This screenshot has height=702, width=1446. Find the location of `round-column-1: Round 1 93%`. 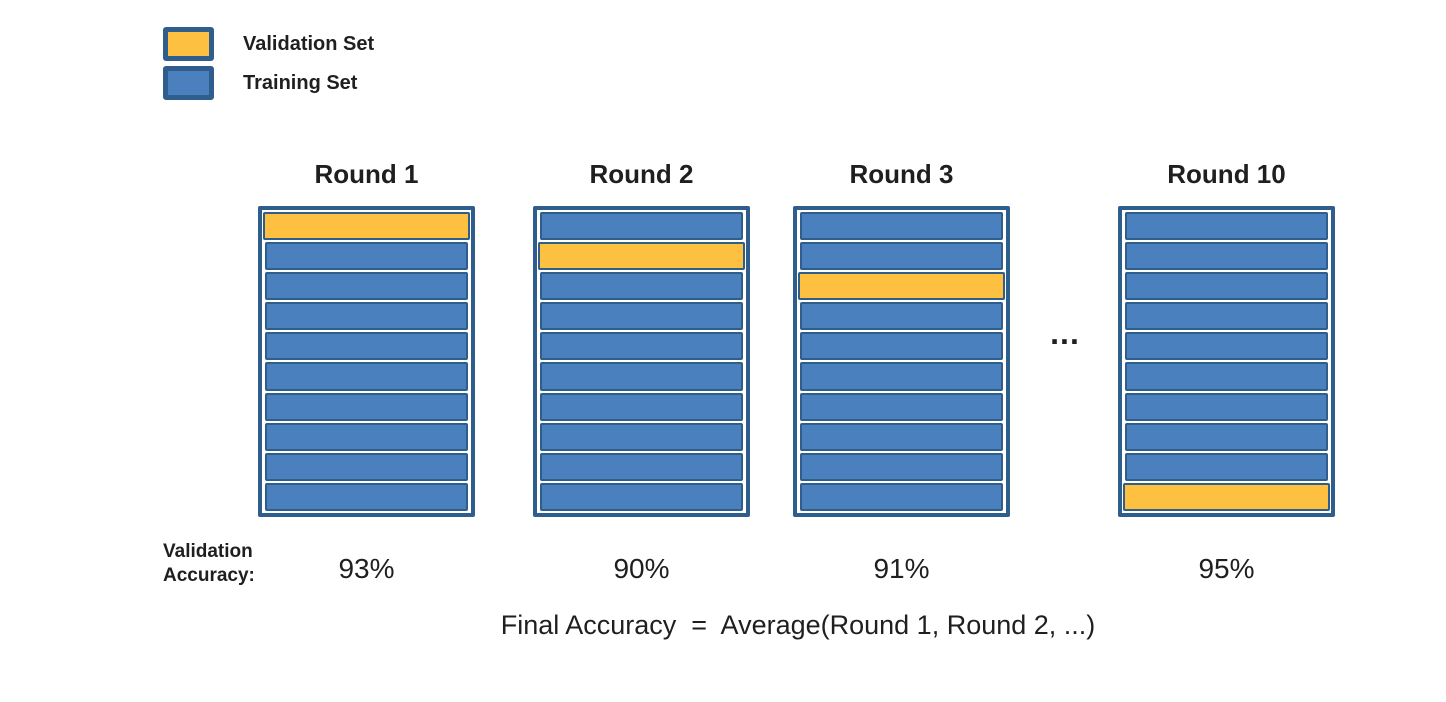

round-column-1: Round 1 93% is located at coordinates (366, 370).